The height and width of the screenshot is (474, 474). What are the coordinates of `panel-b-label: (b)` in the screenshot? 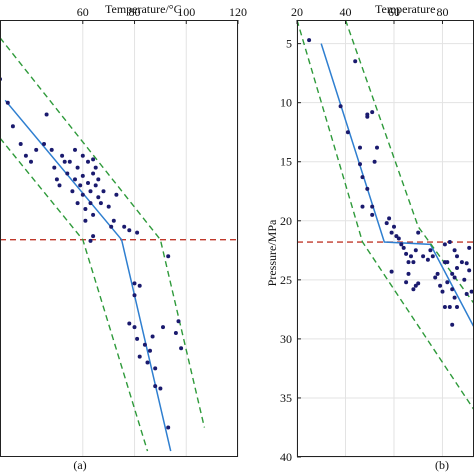 It's located at (442, 465).